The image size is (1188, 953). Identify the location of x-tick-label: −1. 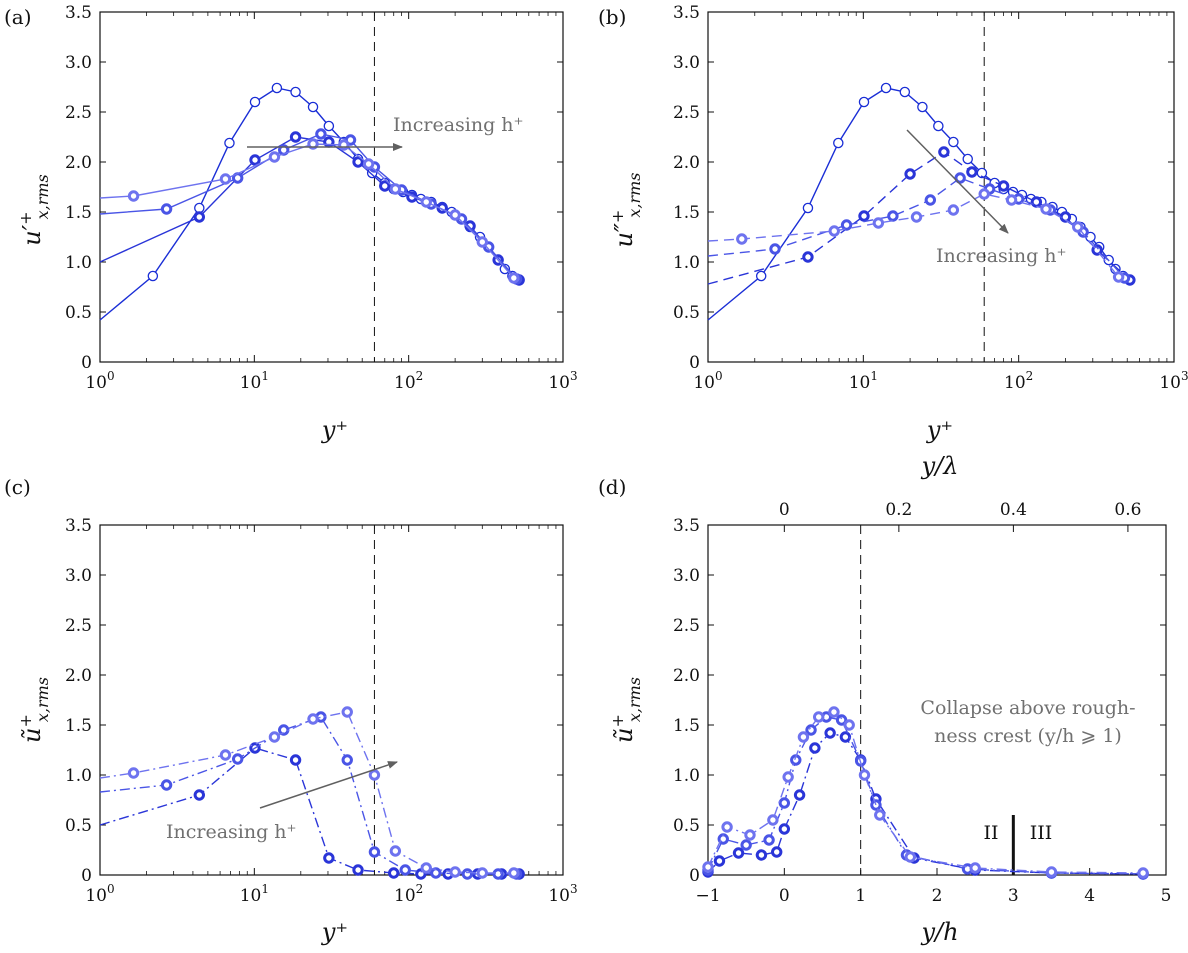
(707, 896).